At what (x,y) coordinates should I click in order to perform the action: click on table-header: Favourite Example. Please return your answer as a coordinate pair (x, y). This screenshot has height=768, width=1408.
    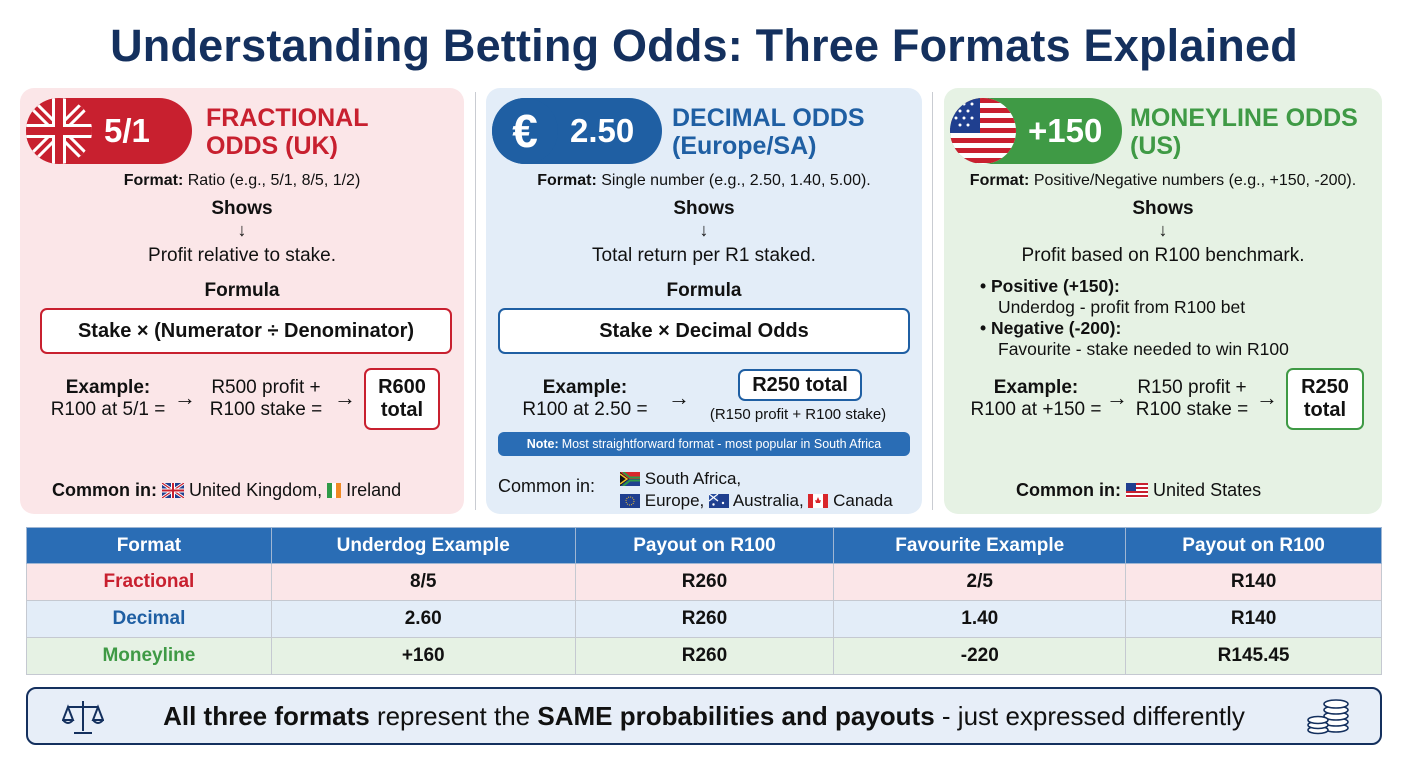
    Looking at the image, I should click on (980, 545).